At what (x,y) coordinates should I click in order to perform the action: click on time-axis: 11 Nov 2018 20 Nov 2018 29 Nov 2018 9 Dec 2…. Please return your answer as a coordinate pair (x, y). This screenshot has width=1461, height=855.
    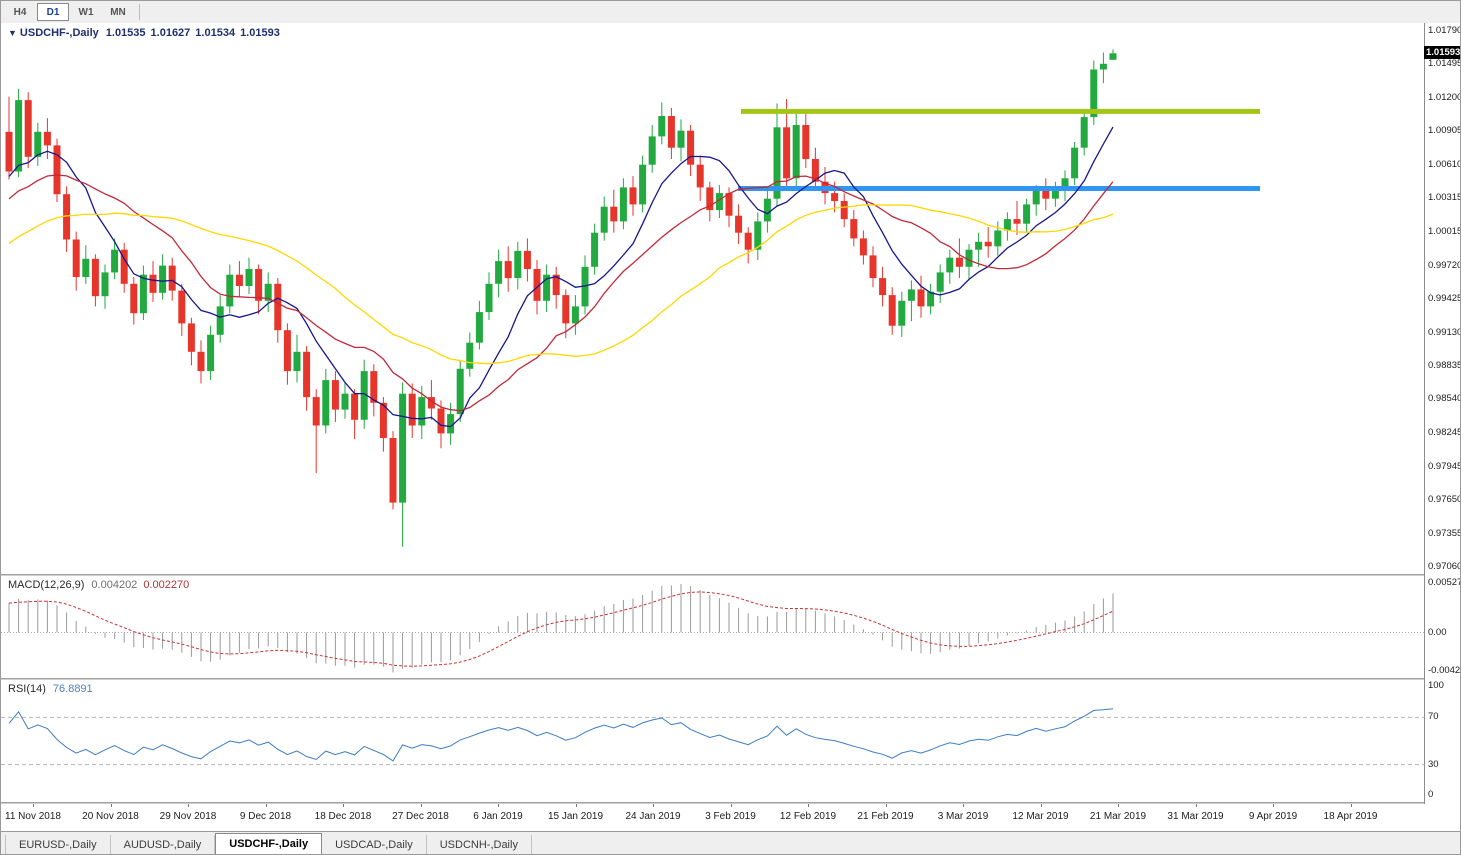
    Looking at the image, I should click on (730, 817).